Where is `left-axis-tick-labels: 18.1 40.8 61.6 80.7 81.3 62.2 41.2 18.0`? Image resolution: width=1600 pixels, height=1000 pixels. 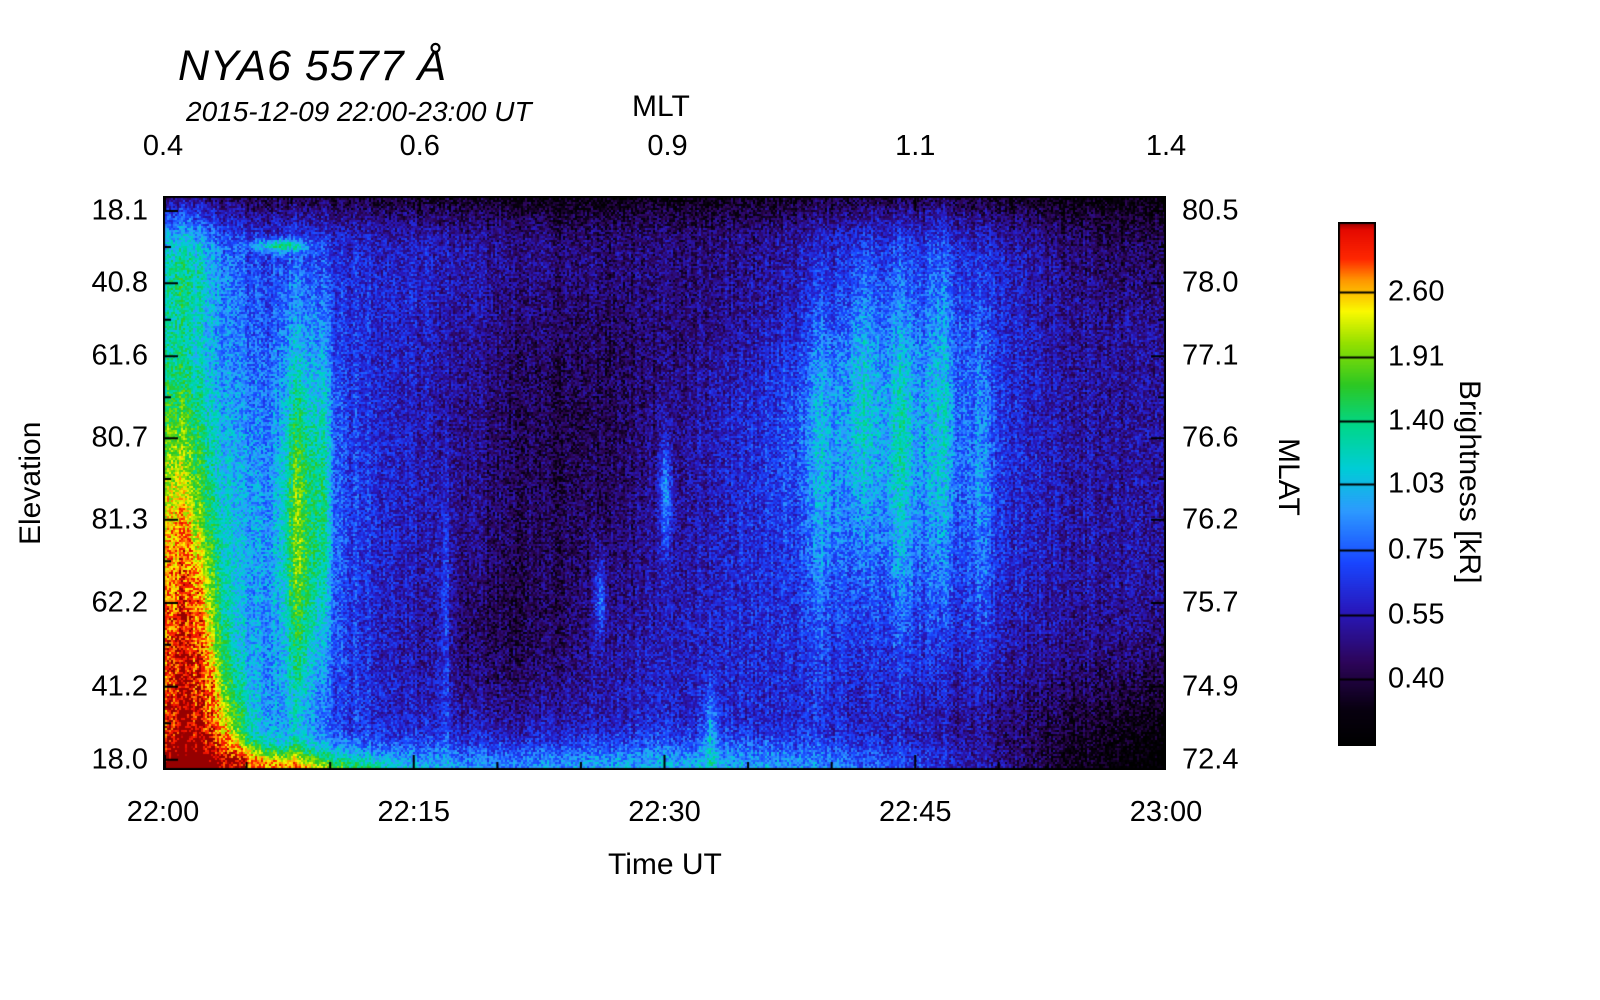
left-axis-tick-labels: 18.1 40.8 61.6 80.7 81.3 62.2 41.2 18.0 is located at coordinates (94, 484).